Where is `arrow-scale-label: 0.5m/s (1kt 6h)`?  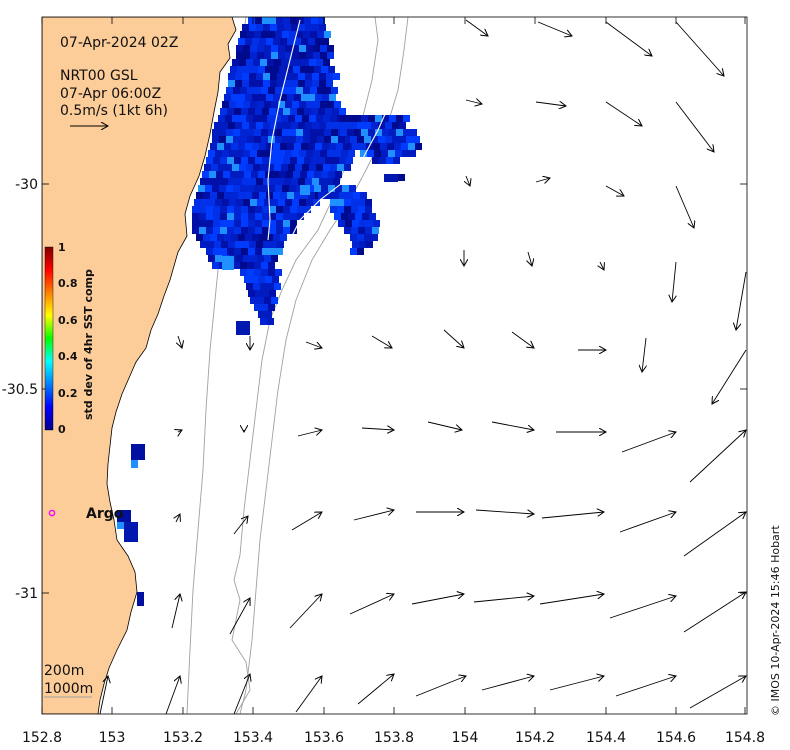
arrow-scale-label: 0.5m/s (1kt 6h) is located at coordinates (114, 111).